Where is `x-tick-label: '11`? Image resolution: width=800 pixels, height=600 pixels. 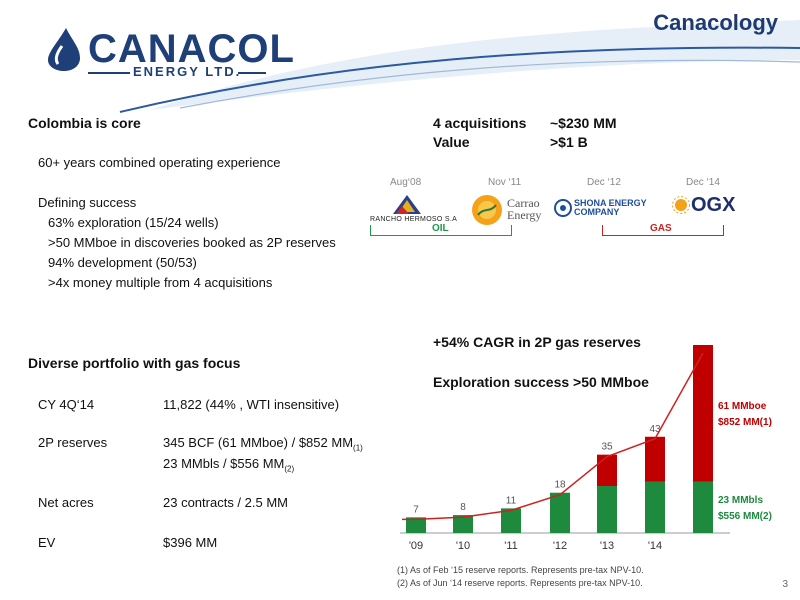 x-tick-label: '11 is located at coordinates (511, 546).